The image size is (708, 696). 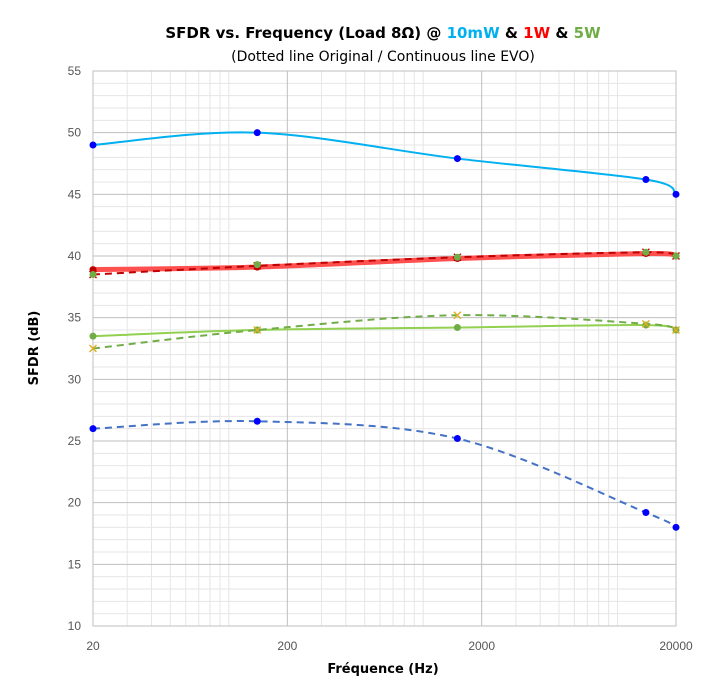 What do you see at coordinates (75, 626) in the screenshot?
I see `y-tick-label: 10` at bounding box center [75, 626].